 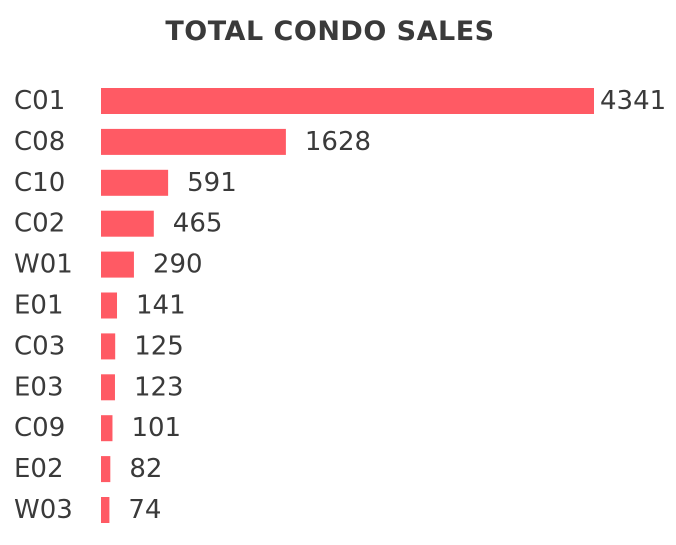 What do you see at coordinates (39, 346) in the screenshot?
I see `category-label-c03: C03` at bounding box center [39, 346].